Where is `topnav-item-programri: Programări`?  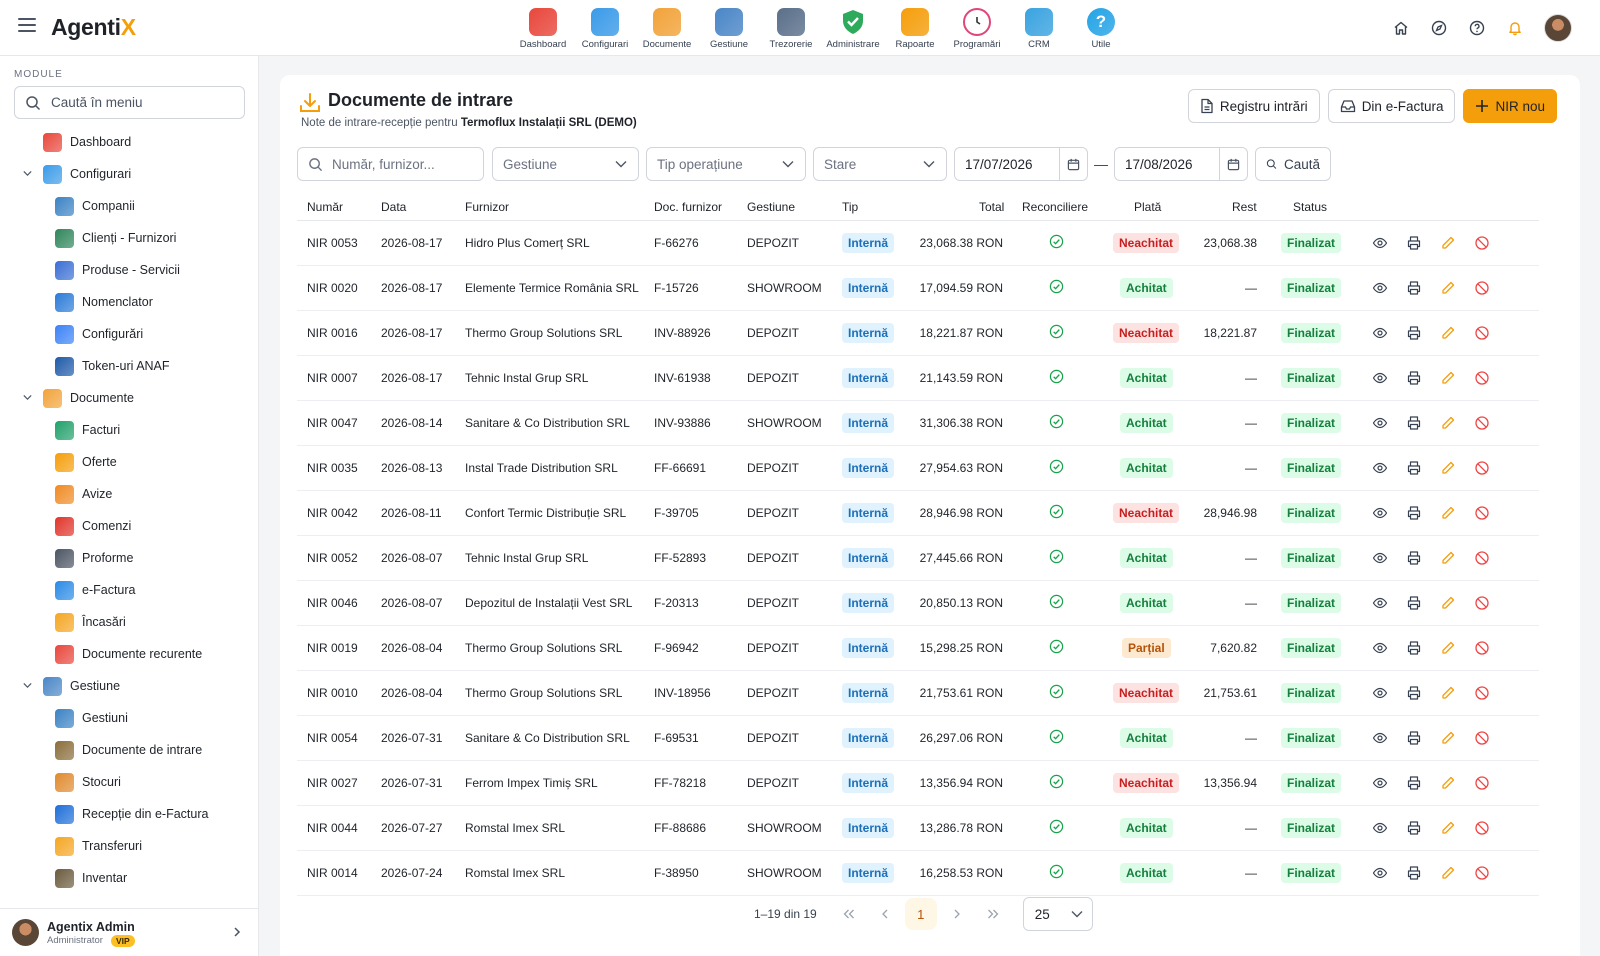 topnav-item-programri: Programări is located at coordinates (977, 28).